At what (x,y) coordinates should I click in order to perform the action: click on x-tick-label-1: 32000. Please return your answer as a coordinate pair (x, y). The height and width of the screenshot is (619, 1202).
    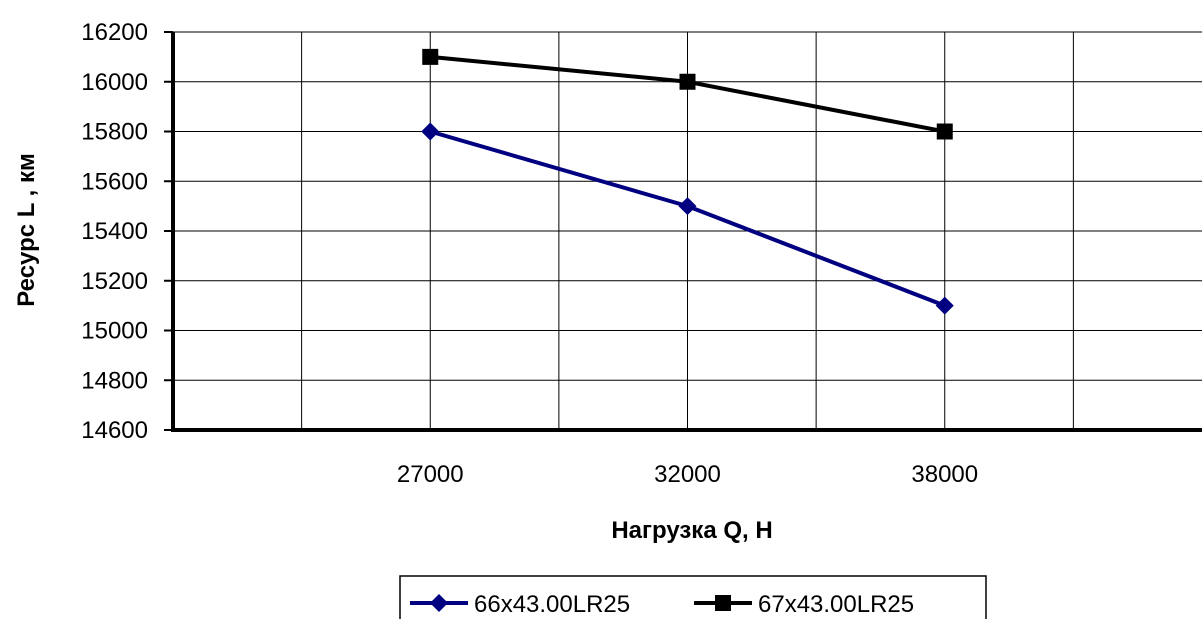
    Looking at the image, I should click on (687, 474).